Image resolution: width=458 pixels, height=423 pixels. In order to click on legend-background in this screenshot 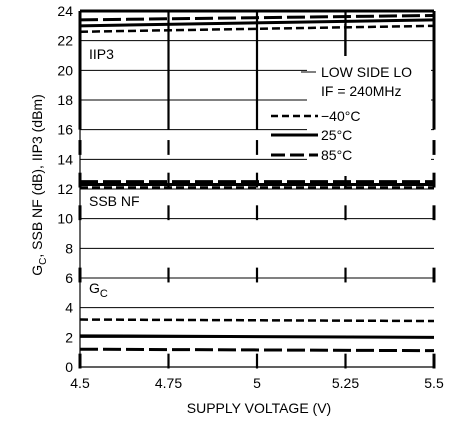, I will do `click(369, 116)`.